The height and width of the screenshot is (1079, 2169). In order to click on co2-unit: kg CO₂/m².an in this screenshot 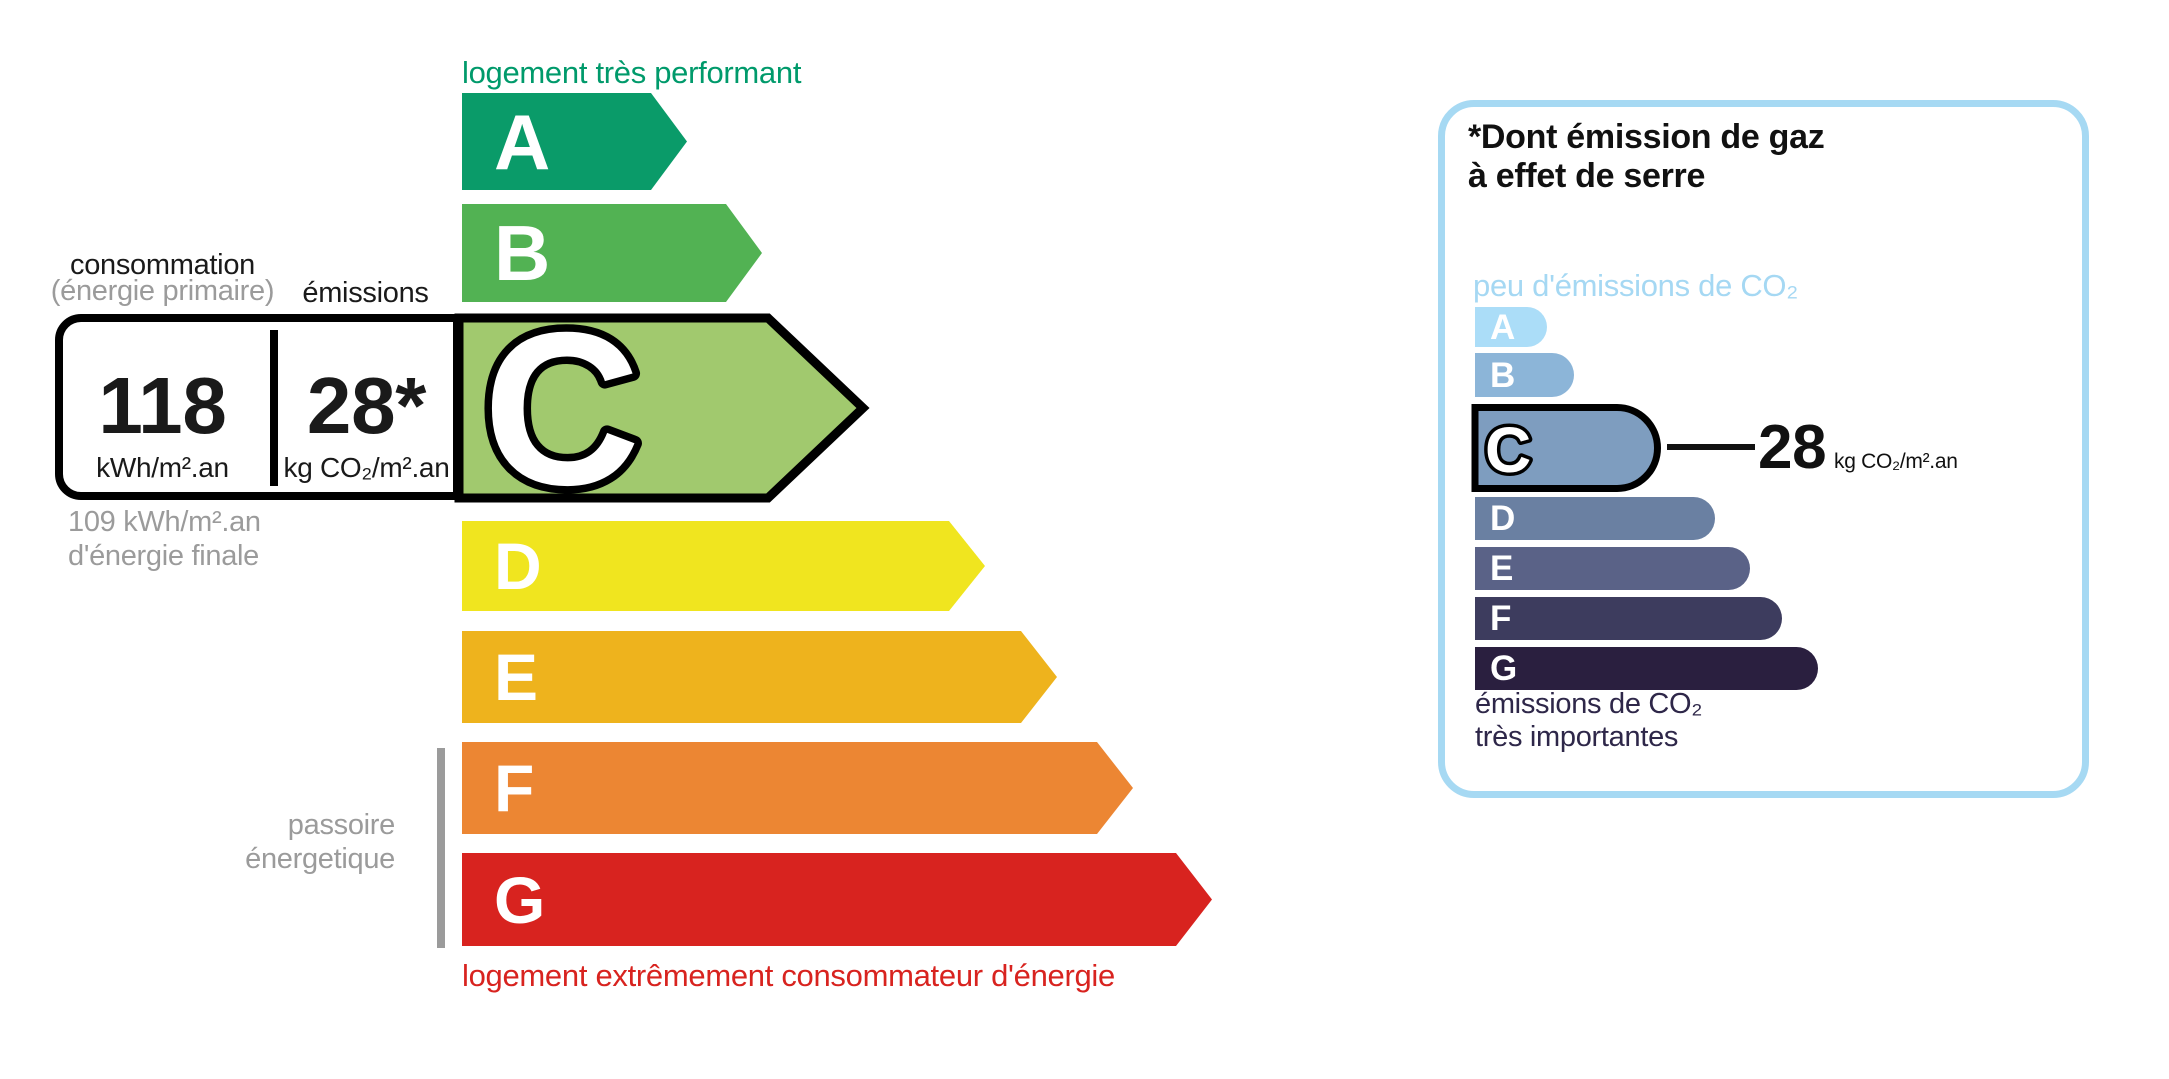, I will do `click(366, 467)`.